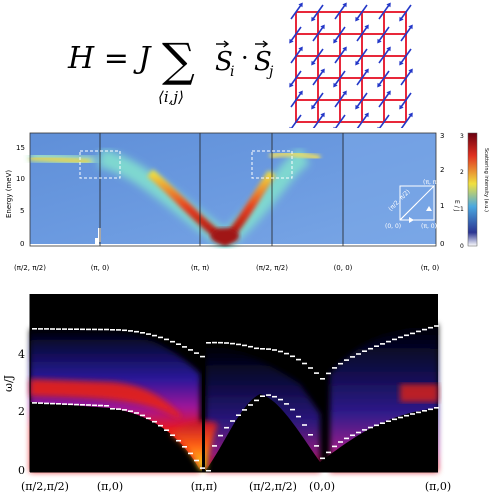 This screenshot has width=500, height=495. I want to click on colorbar: 0 1 2 3 Scattering intensity (a.u.), so click(474, 191).